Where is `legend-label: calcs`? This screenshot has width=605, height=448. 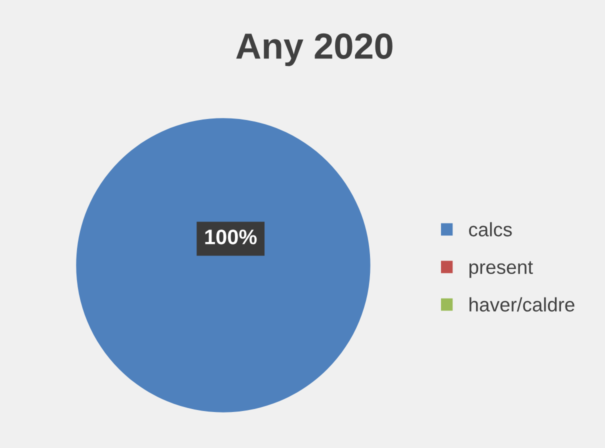
legend-label: calcs is located at coordinates (490, 229).